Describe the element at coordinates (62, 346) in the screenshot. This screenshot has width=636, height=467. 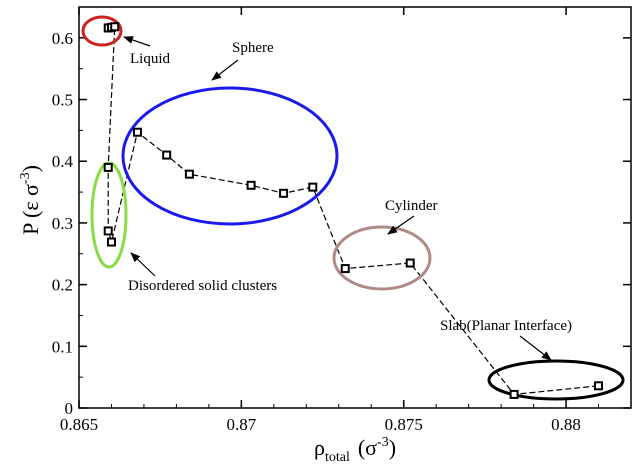
I see `y-tick-label: 0.1` at that location.